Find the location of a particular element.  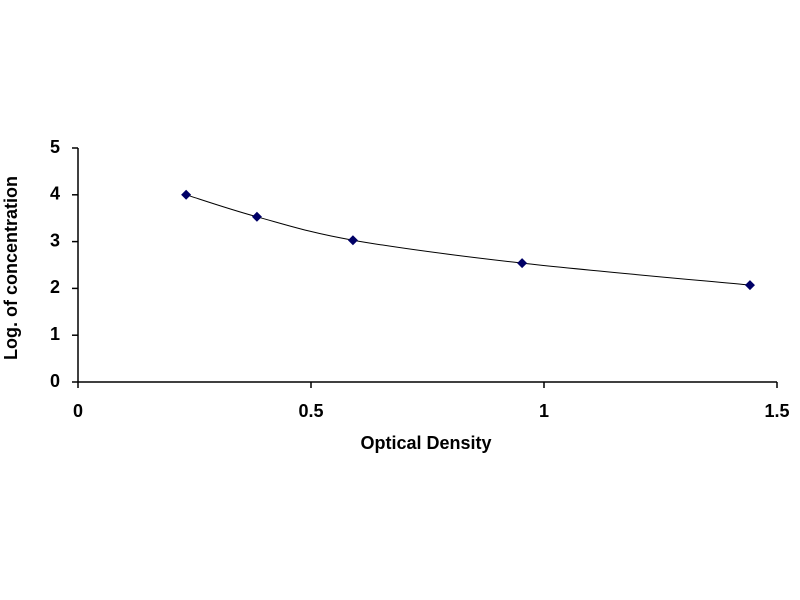

y-tick-label: 1 is located at coordinates (55, 334).